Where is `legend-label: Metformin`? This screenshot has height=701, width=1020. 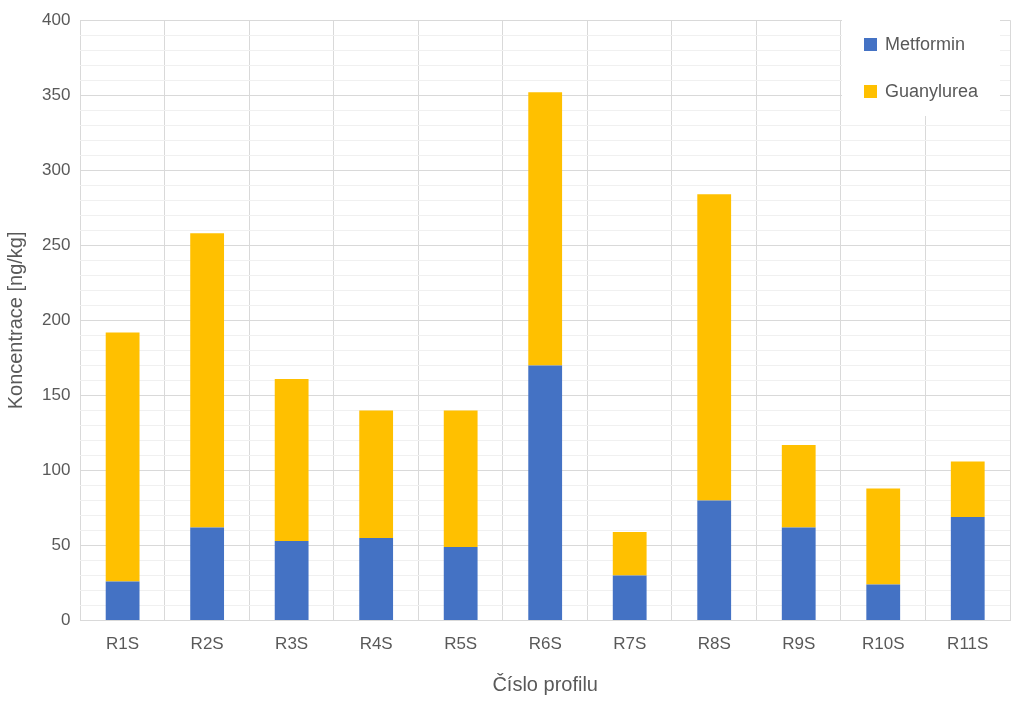
legend-label: Metformin is located at coordinates (924, 44).